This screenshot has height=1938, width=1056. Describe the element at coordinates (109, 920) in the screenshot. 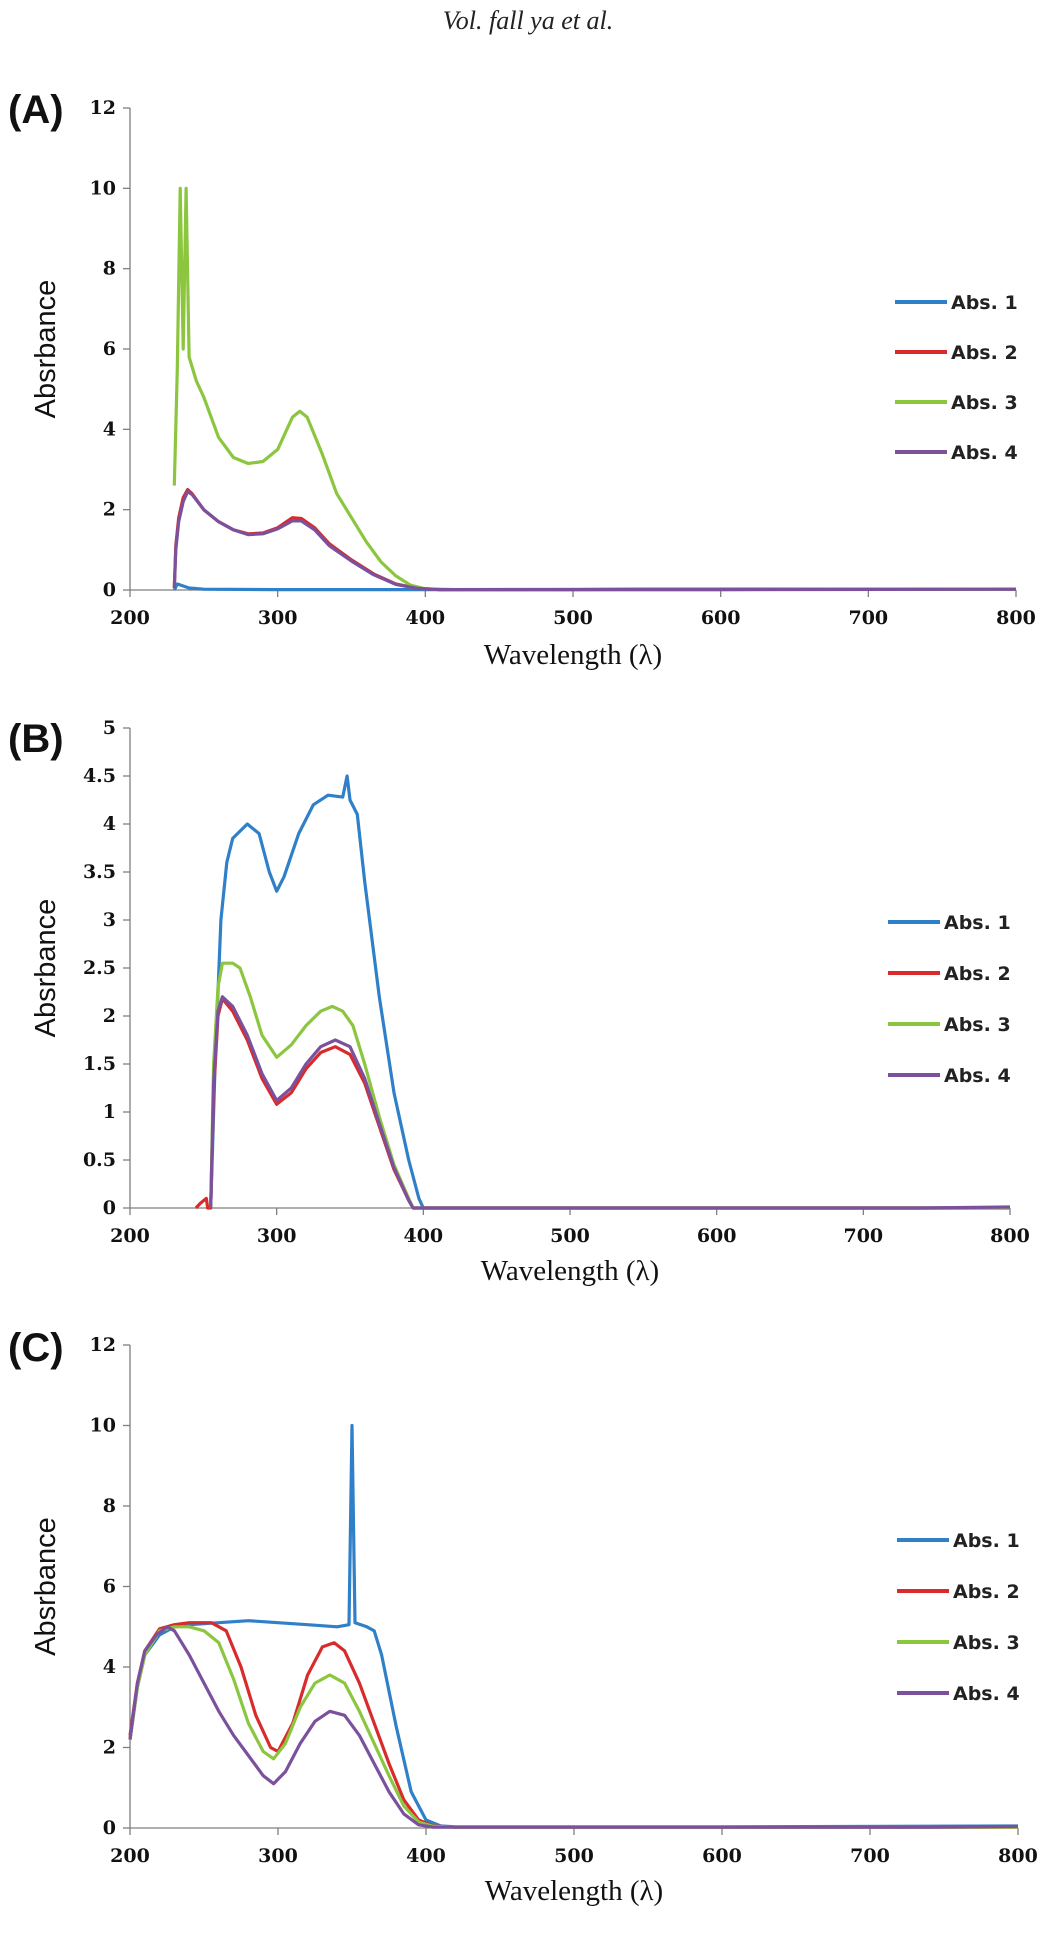

I see `y-tick-label: 3` at that location.